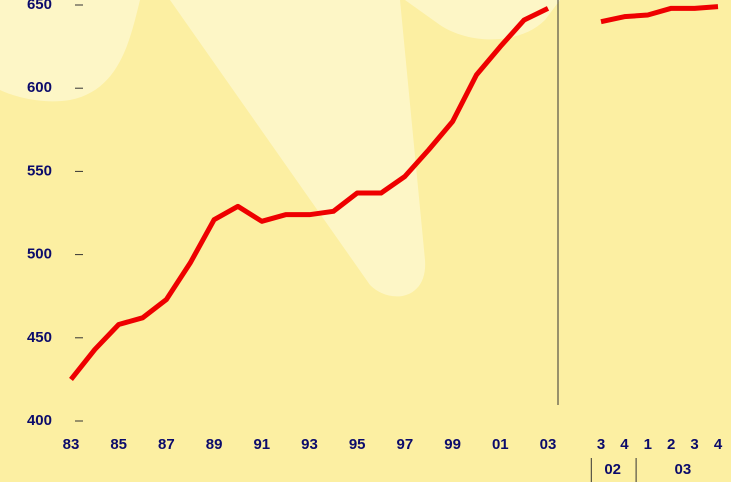 This screenshot has width=731, height=482. I want to click on y-tick-label: 450, so click(39, 337).